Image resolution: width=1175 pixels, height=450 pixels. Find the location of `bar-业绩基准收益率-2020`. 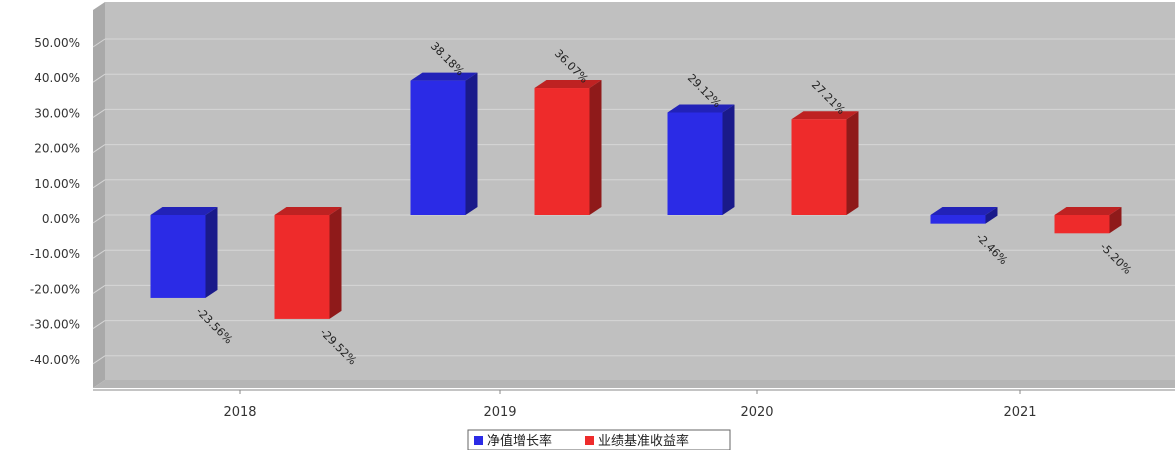

bar-业绩基准收益率-2020 is located at coordinates (825, 163).